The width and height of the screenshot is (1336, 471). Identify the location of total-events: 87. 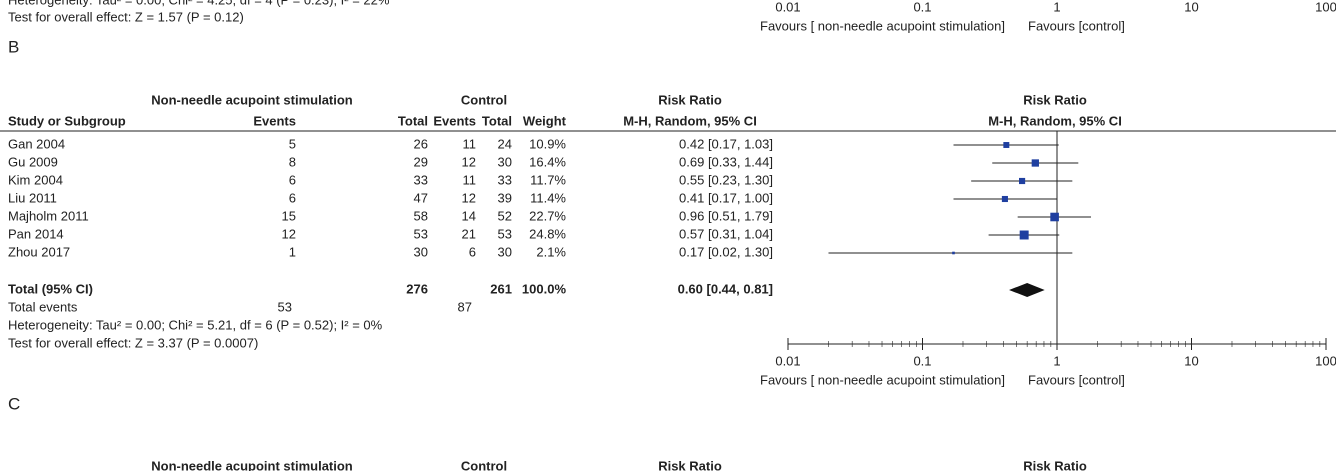
(465, 306).